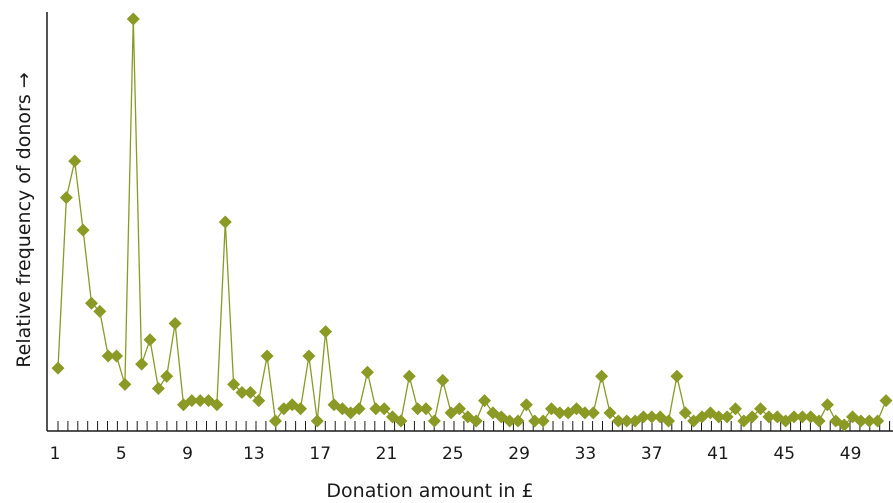 This screenshot has width=893, height=503. I want to click on x-axis-title: Donation amount in £, so click(429, 491).